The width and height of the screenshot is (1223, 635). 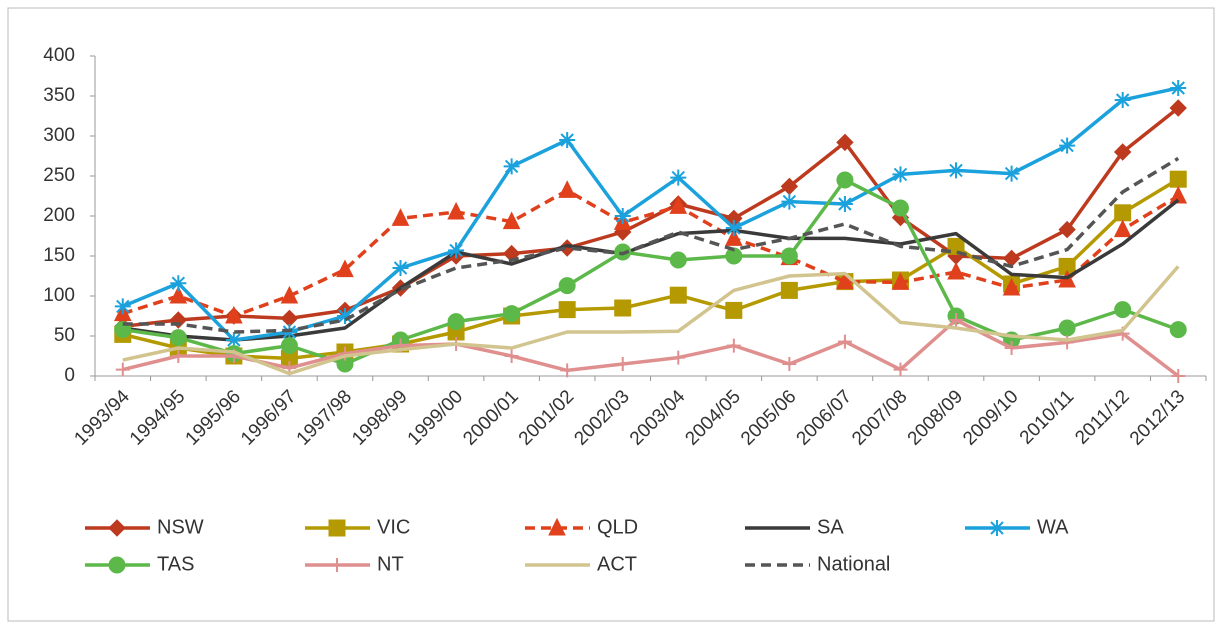 What do you see at coordinates (64, 335) in the screenshot?
I see `y-tick-label: 50` at bounding box center [64, 335].